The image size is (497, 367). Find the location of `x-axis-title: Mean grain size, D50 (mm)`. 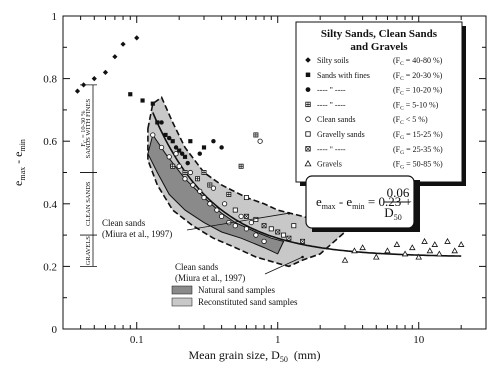

x-axis-title: Mean grain size, D50 (mm) is located at coordinates (255, 356).